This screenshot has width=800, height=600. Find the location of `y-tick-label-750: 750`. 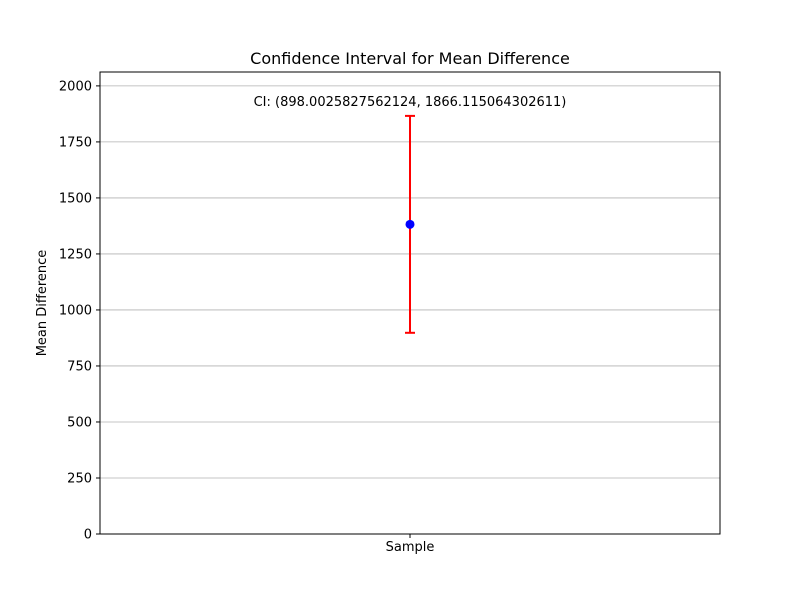

y-tick-label-750: 750 is located at coordinates (79, 366).